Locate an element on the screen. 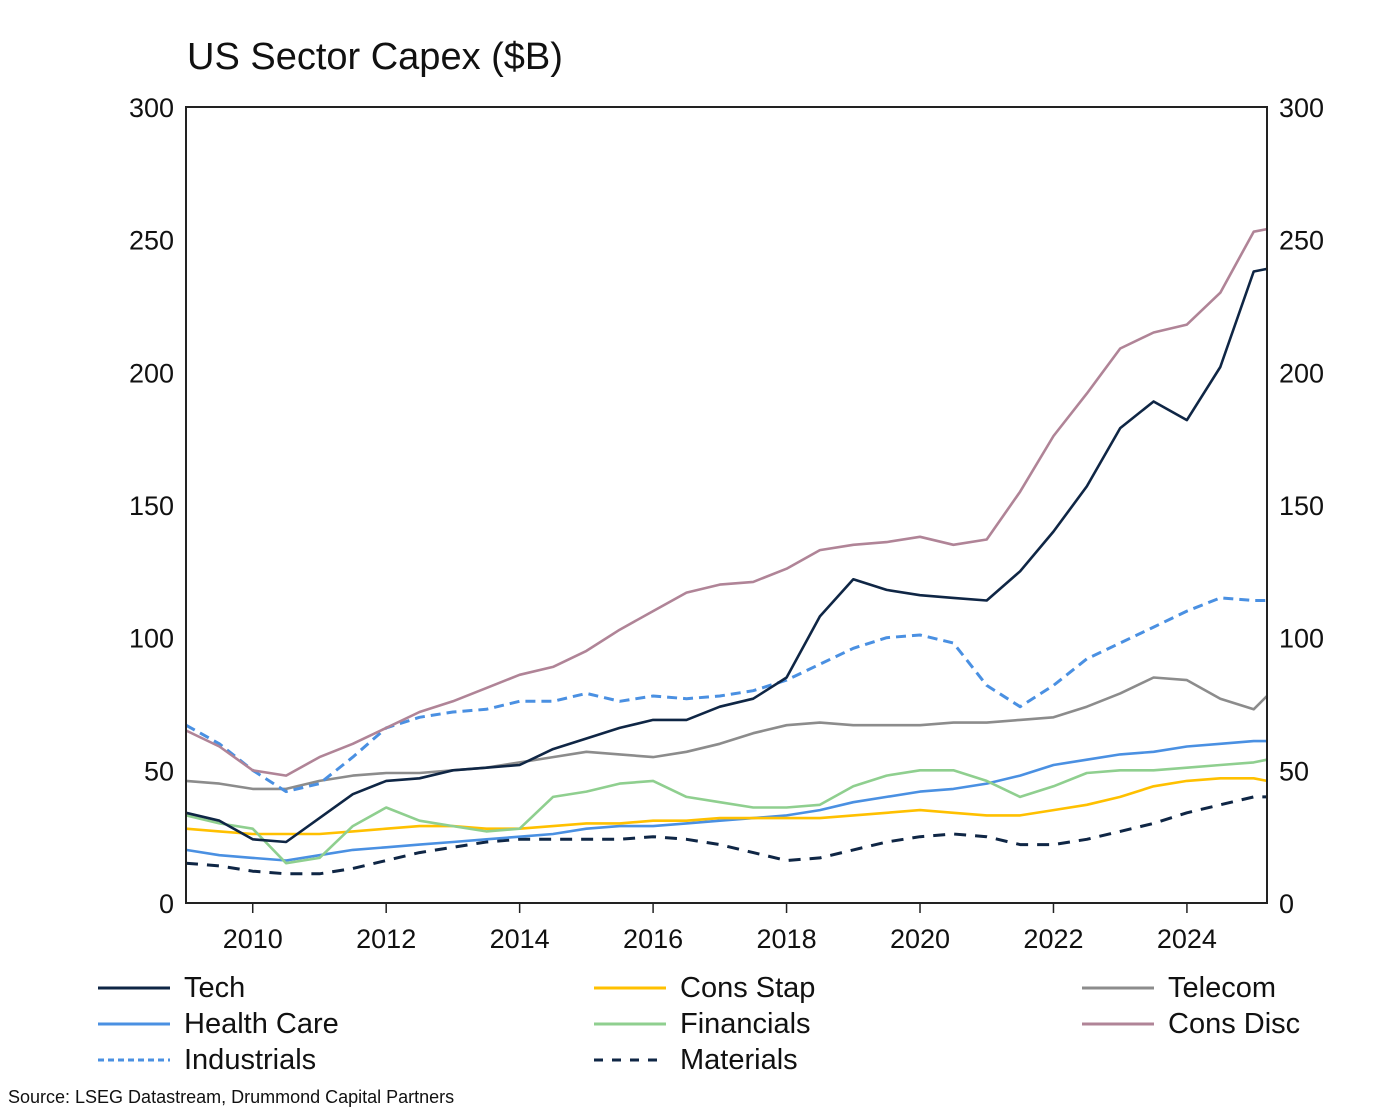  series-line-cons-stap is located at coordinates (726, 806).